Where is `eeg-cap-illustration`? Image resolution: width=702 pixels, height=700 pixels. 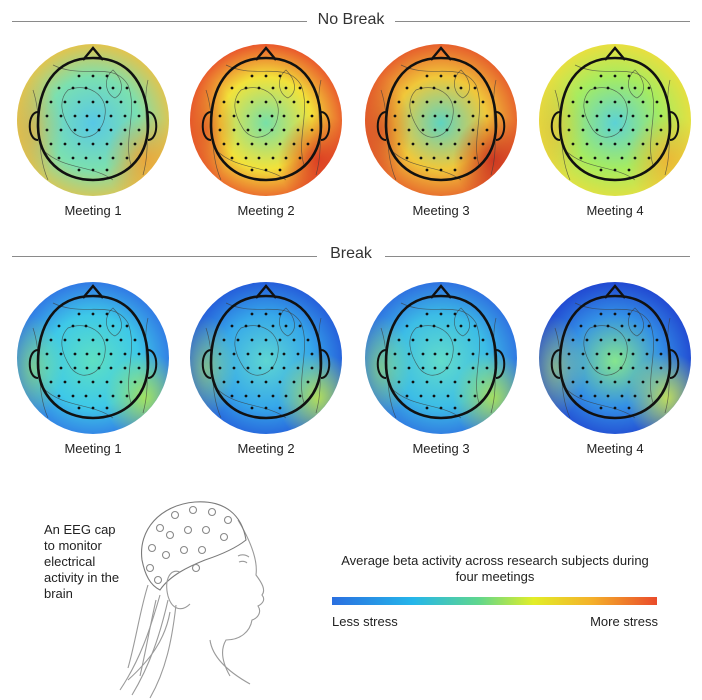 eeg-cap-illustration is located at coordinates (192, 600).